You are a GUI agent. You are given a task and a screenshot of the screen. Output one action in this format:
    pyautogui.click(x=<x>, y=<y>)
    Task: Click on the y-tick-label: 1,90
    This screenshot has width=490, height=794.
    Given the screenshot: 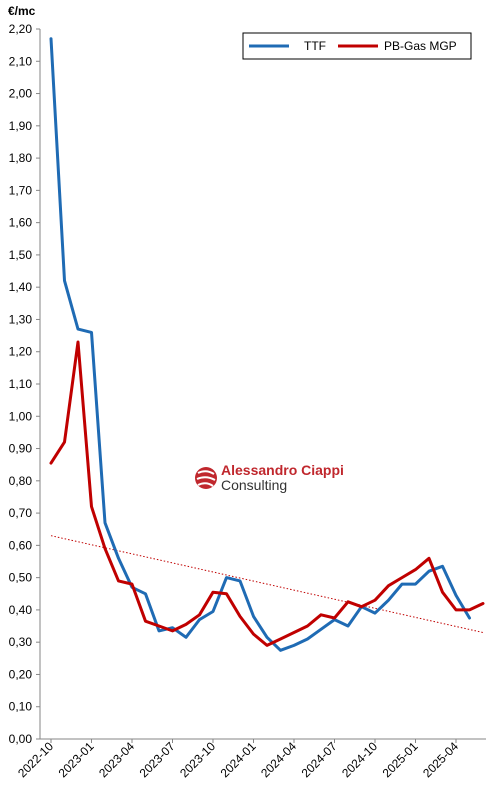 What is the action you would take?
    pyautogui.click(x=21, y=126)
    